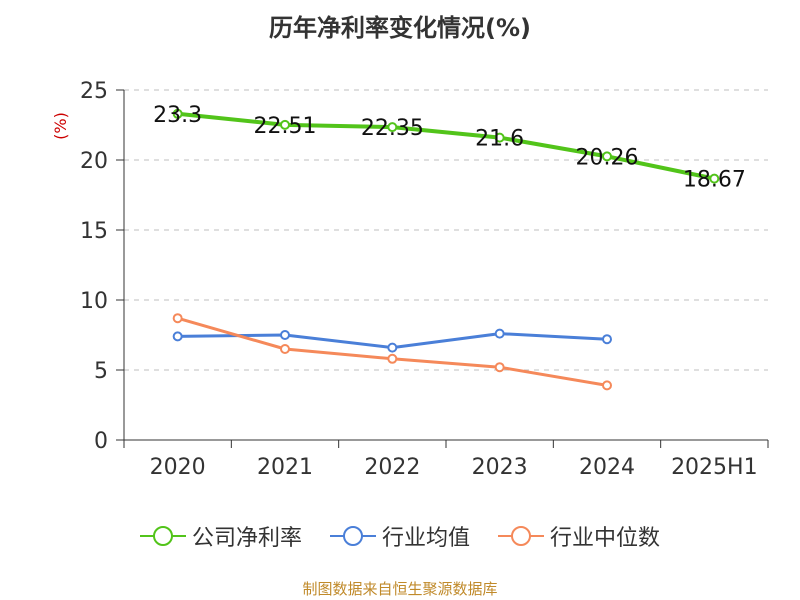  Describe the element at coordinates (605, 538) in the screenshot. I see `legend-label: 行业中位数` at that location.